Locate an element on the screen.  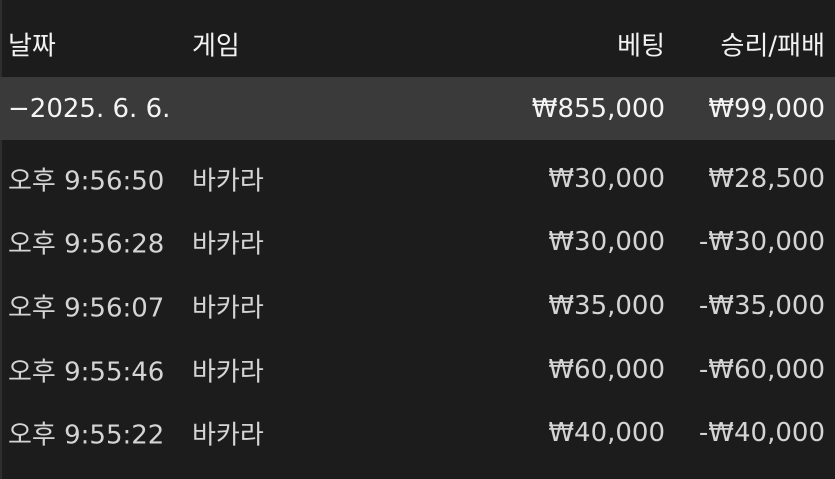
row-result: -₩40,000 is located at coordinates (761, 432).